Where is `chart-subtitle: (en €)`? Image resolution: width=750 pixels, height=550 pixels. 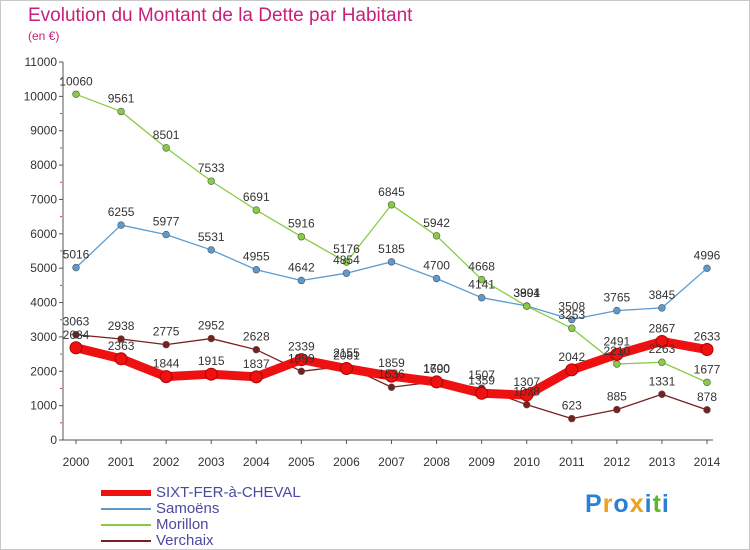 chart-subtitle: (en €) is located at coordinates (44, 36).